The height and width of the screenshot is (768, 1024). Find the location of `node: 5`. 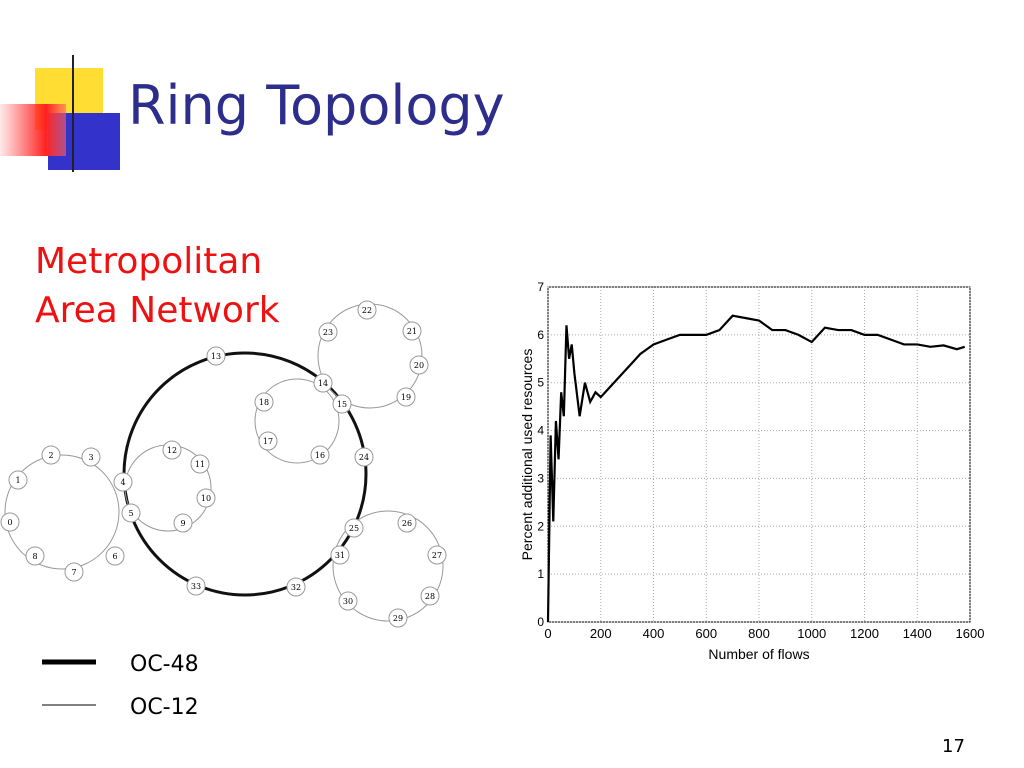

node: 5 is located at coordinates (131, 513).